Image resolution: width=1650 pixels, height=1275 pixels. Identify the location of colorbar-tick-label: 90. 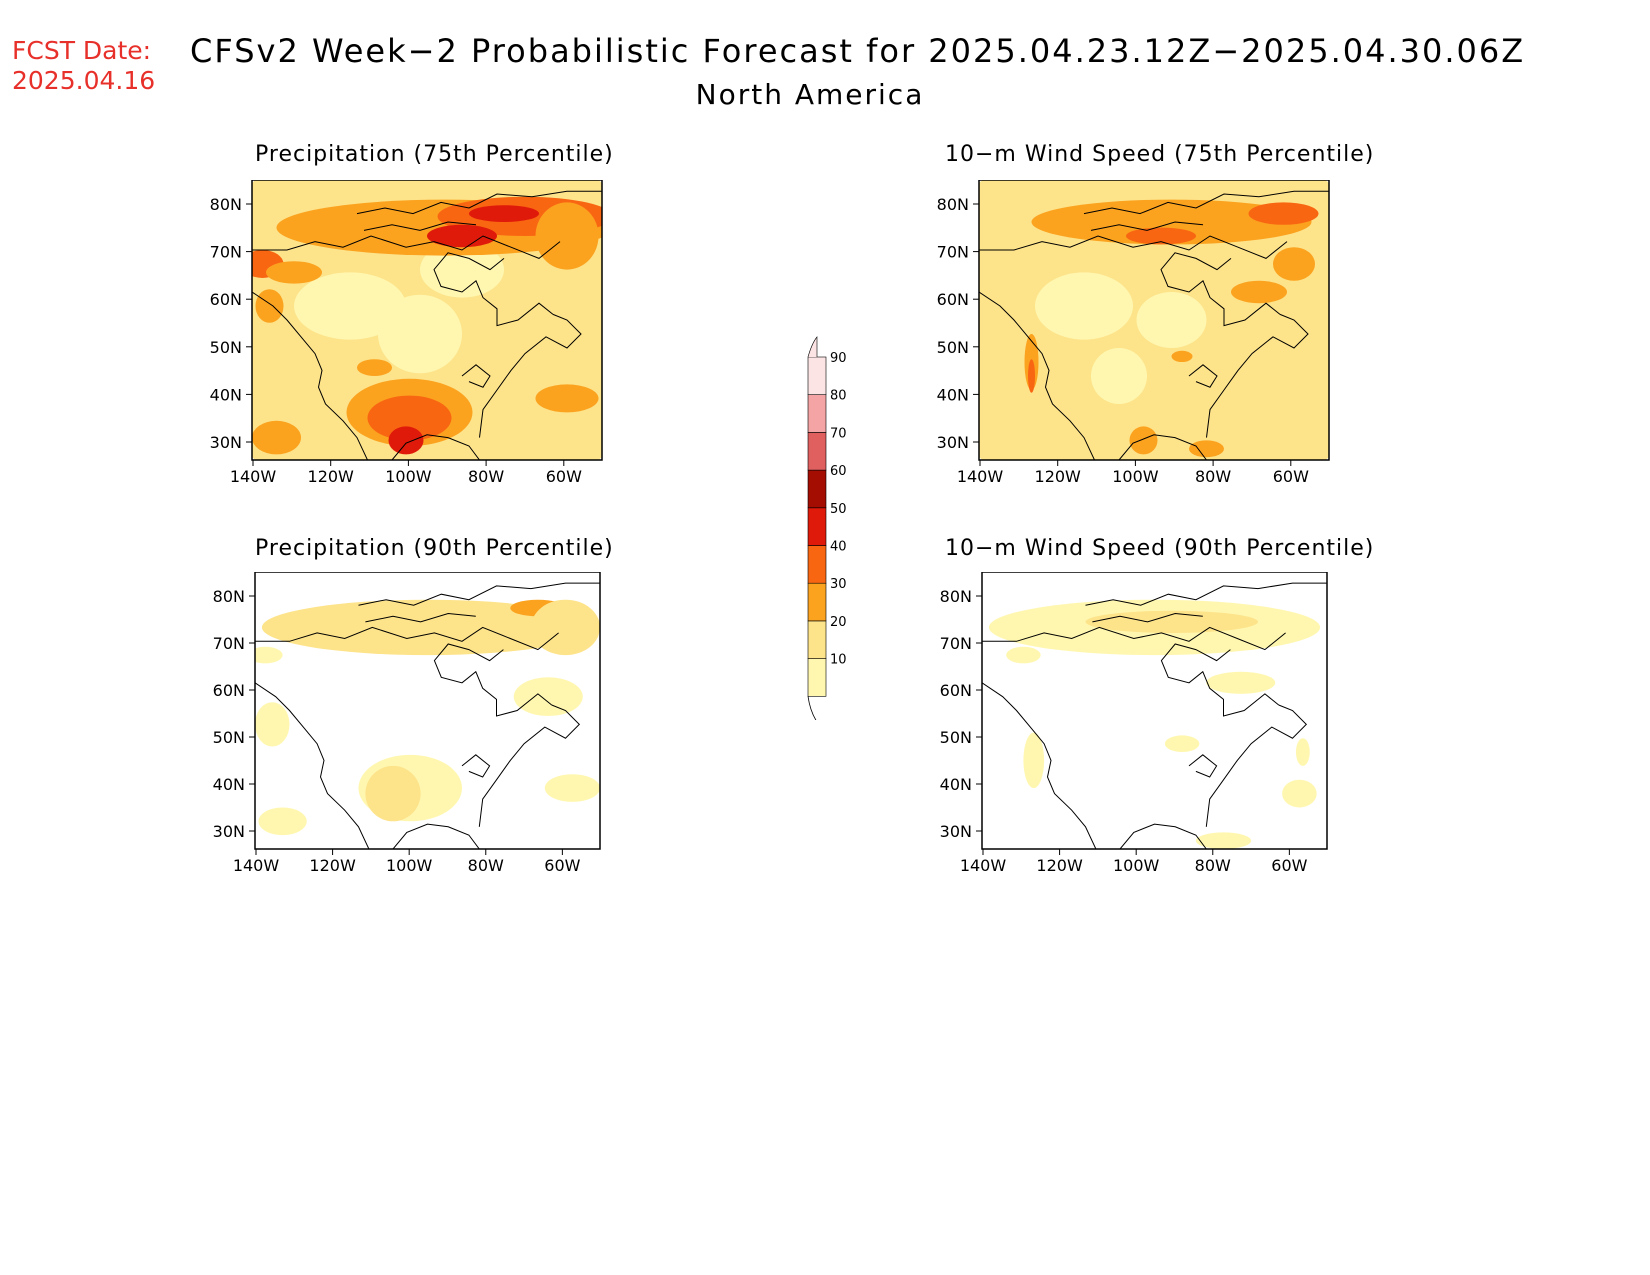
(838, 358).